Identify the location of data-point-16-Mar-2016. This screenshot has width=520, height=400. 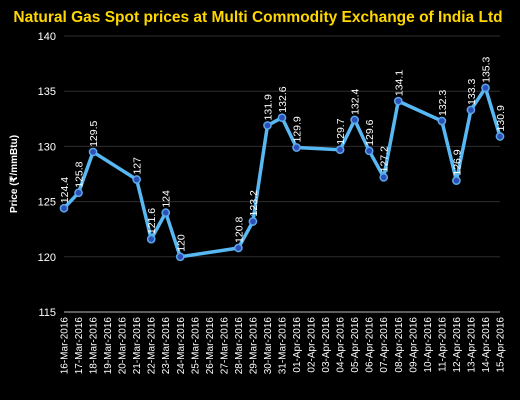
(64, 208).